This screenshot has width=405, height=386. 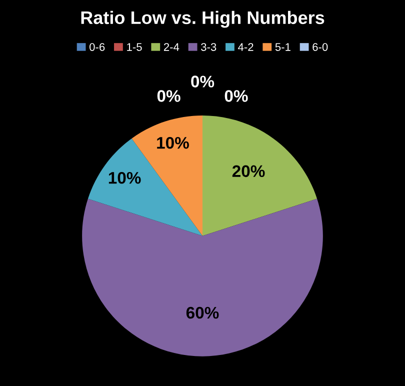 I want to click on legend-label: 4-2, so click(x=246, y=47).